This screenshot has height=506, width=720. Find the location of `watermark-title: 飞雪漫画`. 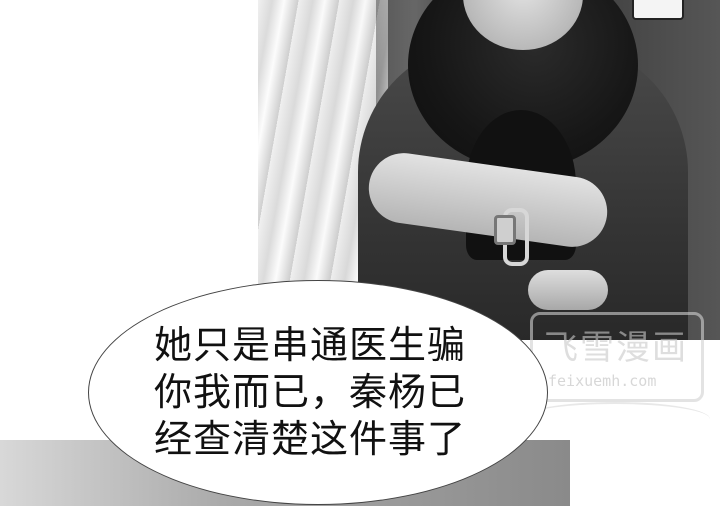

watermark-title: 飞雪漫画 is located at coordinates (616, 348).